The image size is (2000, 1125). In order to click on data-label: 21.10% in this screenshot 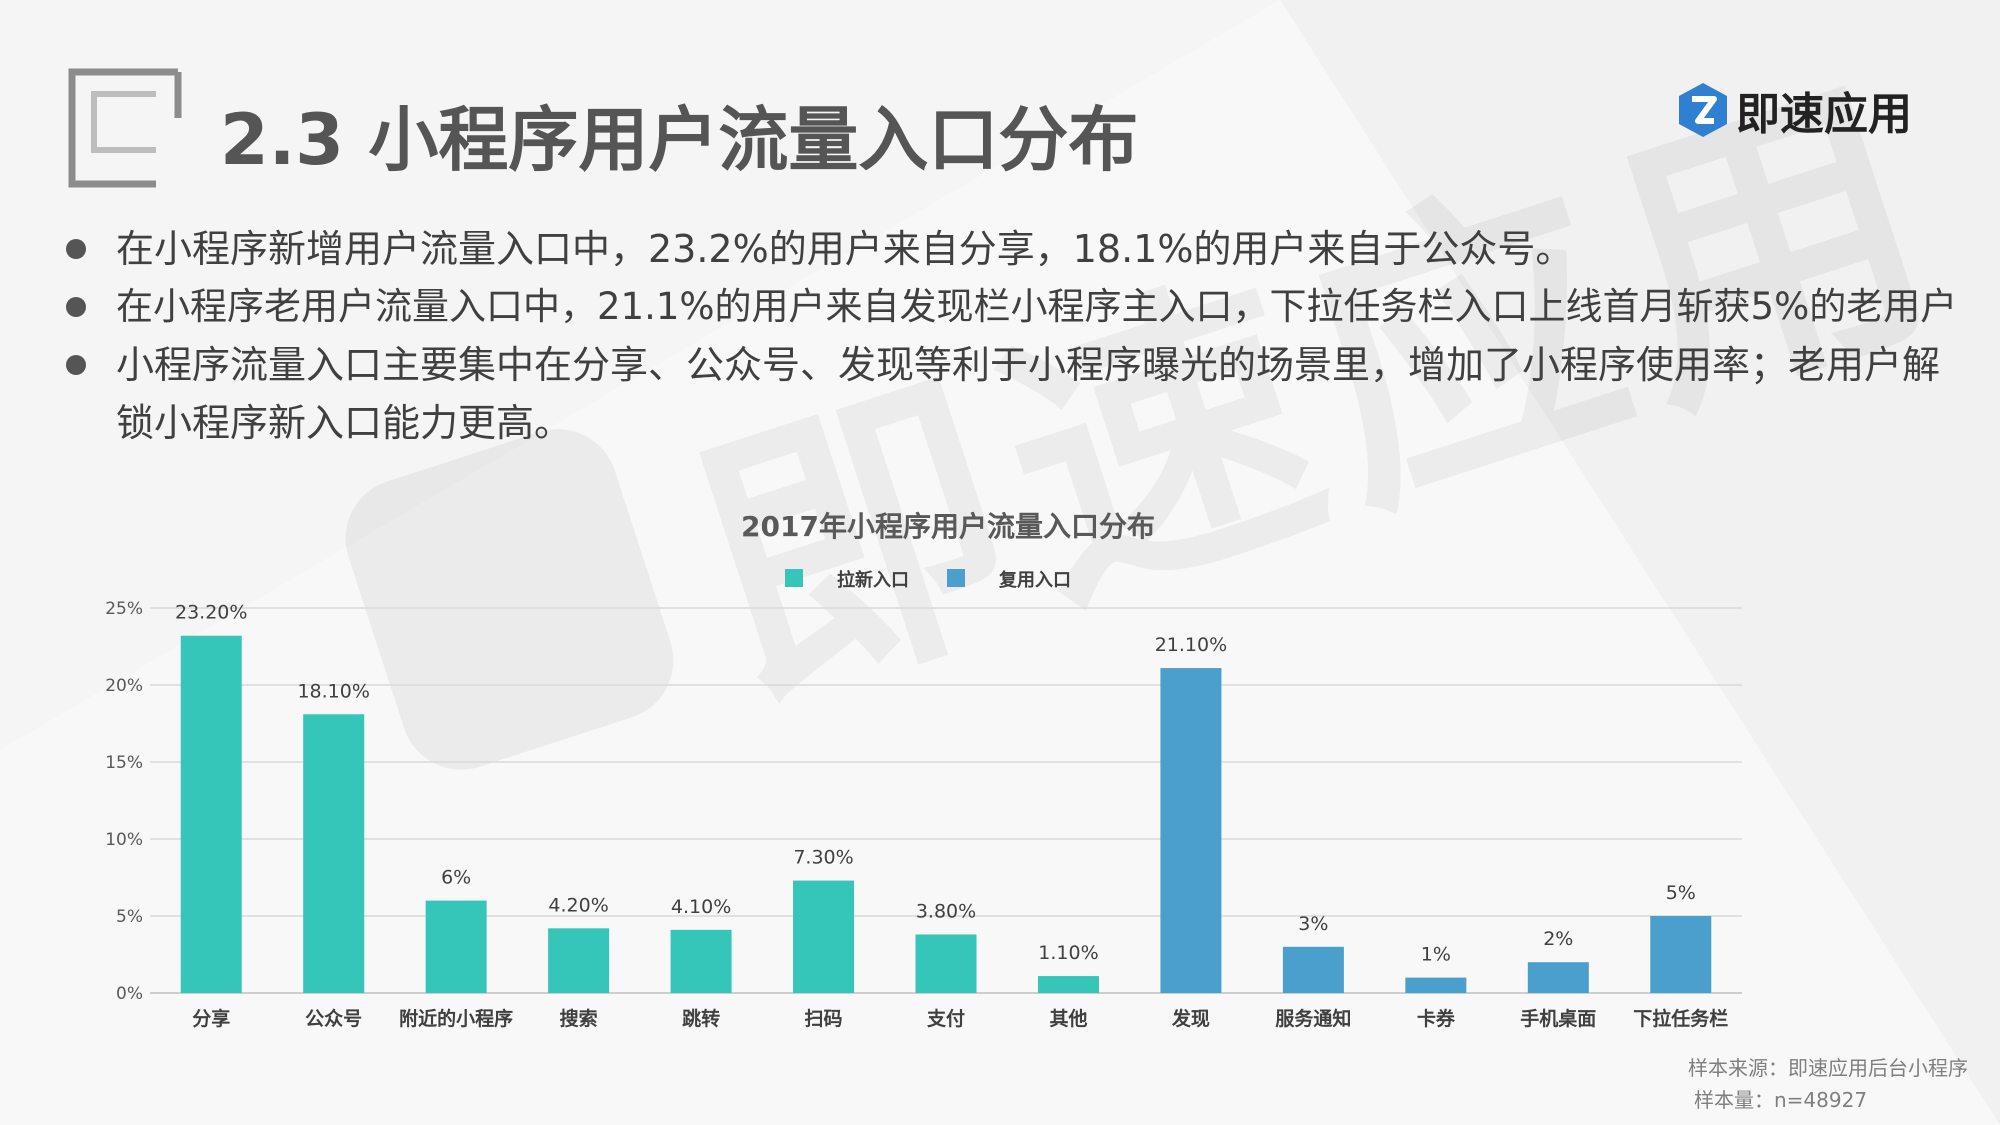, I will do `click(1191, 645)`.